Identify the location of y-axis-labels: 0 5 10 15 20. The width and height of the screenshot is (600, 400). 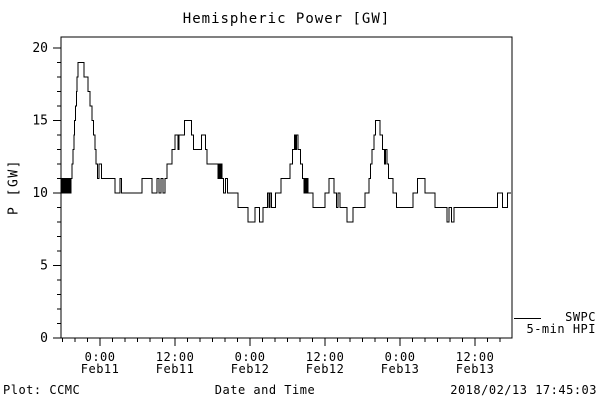
(40, 193).